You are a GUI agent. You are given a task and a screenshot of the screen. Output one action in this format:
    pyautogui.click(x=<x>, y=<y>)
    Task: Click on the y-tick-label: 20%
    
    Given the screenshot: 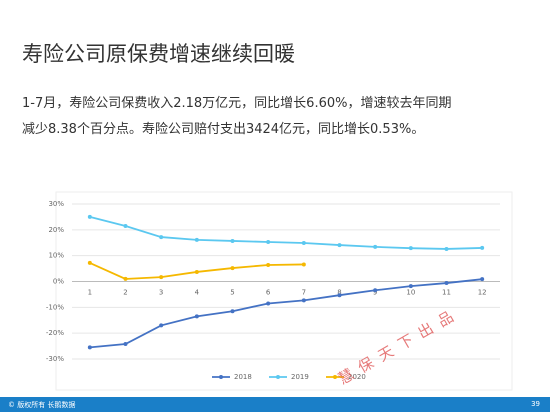 What is the action you would take?
    pyautogui.click(x=56, y=230)
    